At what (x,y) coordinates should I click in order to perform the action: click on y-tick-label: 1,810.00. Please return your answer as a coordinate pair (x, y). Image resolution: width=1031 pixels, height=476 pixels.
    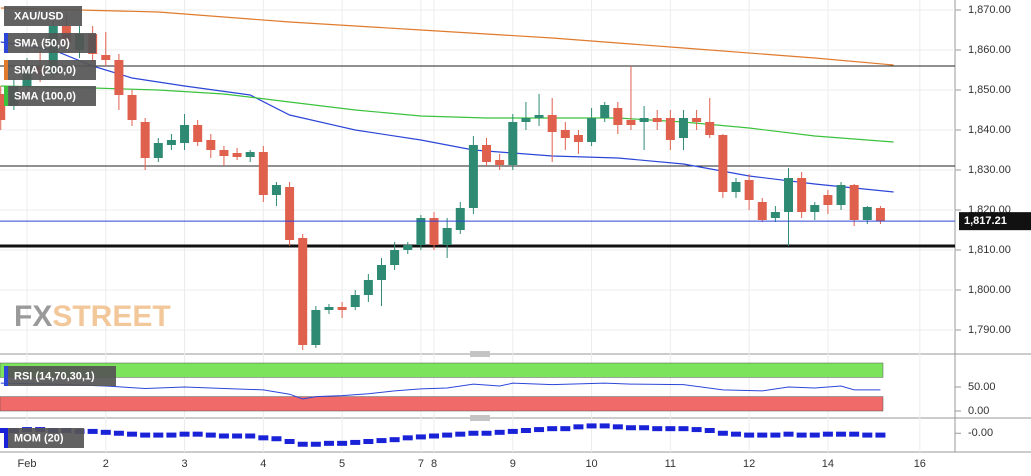
    Looking at the image, I should click on (989, 250).